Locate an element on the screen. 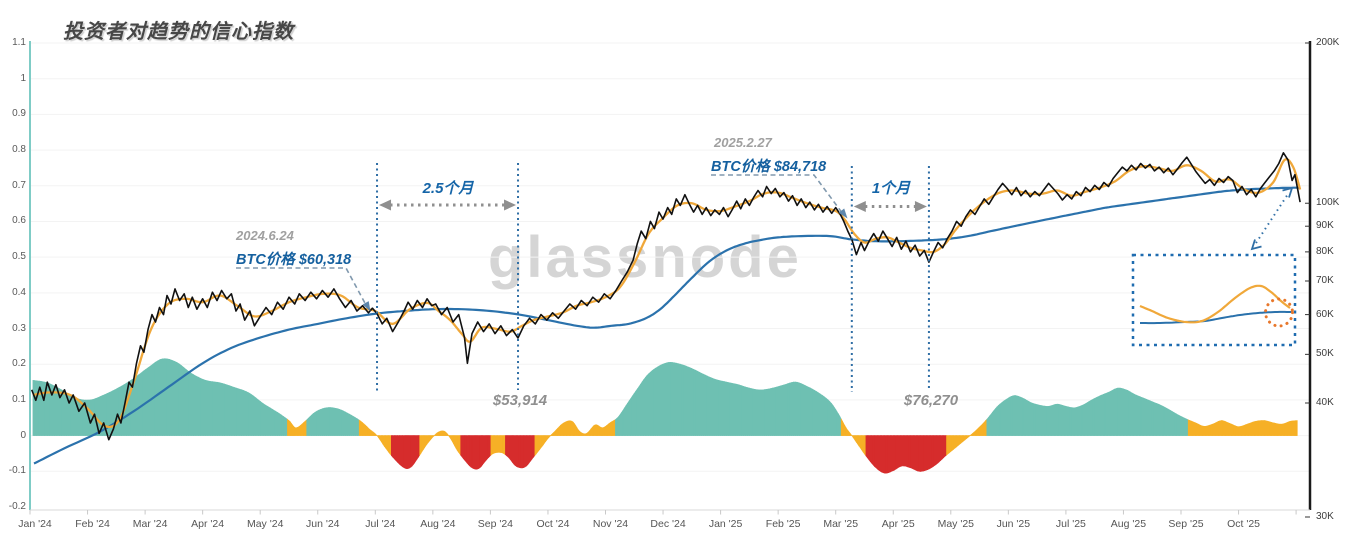 This screenshot has height=559, width=1350. left-axis-tick: 0.7 is located at coordinates (19, 185).